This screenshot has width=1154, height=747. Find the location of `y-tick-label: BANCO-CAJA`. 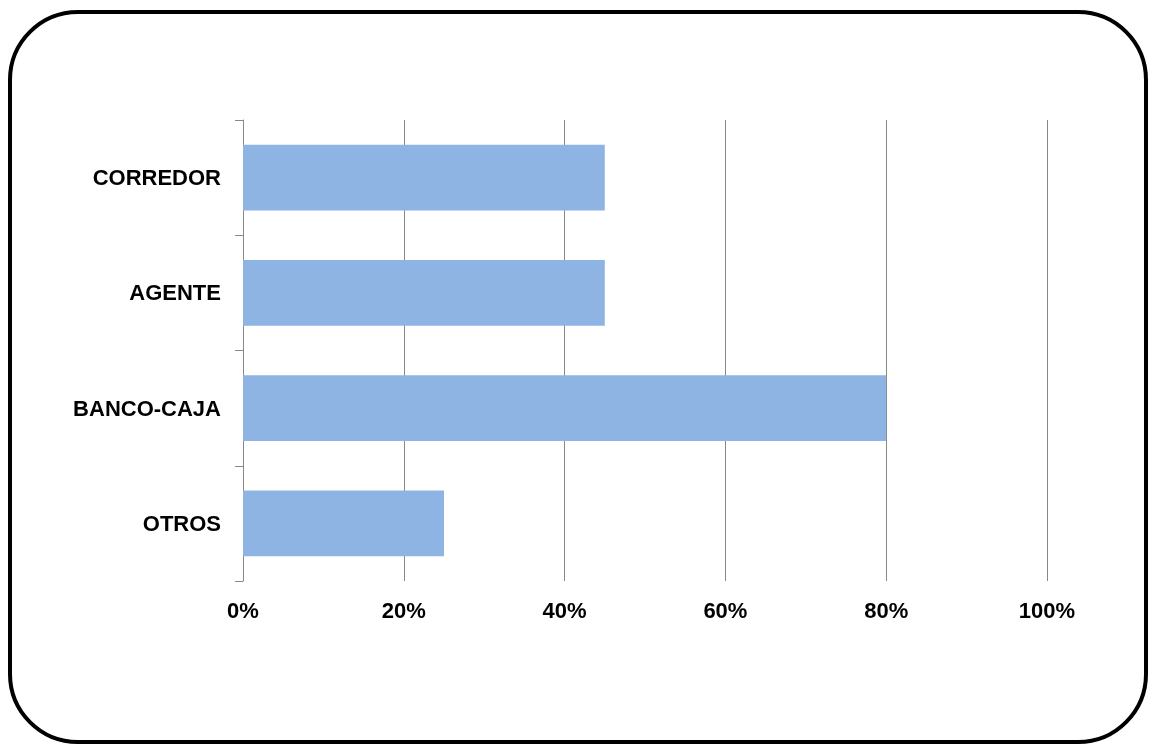

y-tick-label: BANCO-CAJA is located at coordinates (147, 408).